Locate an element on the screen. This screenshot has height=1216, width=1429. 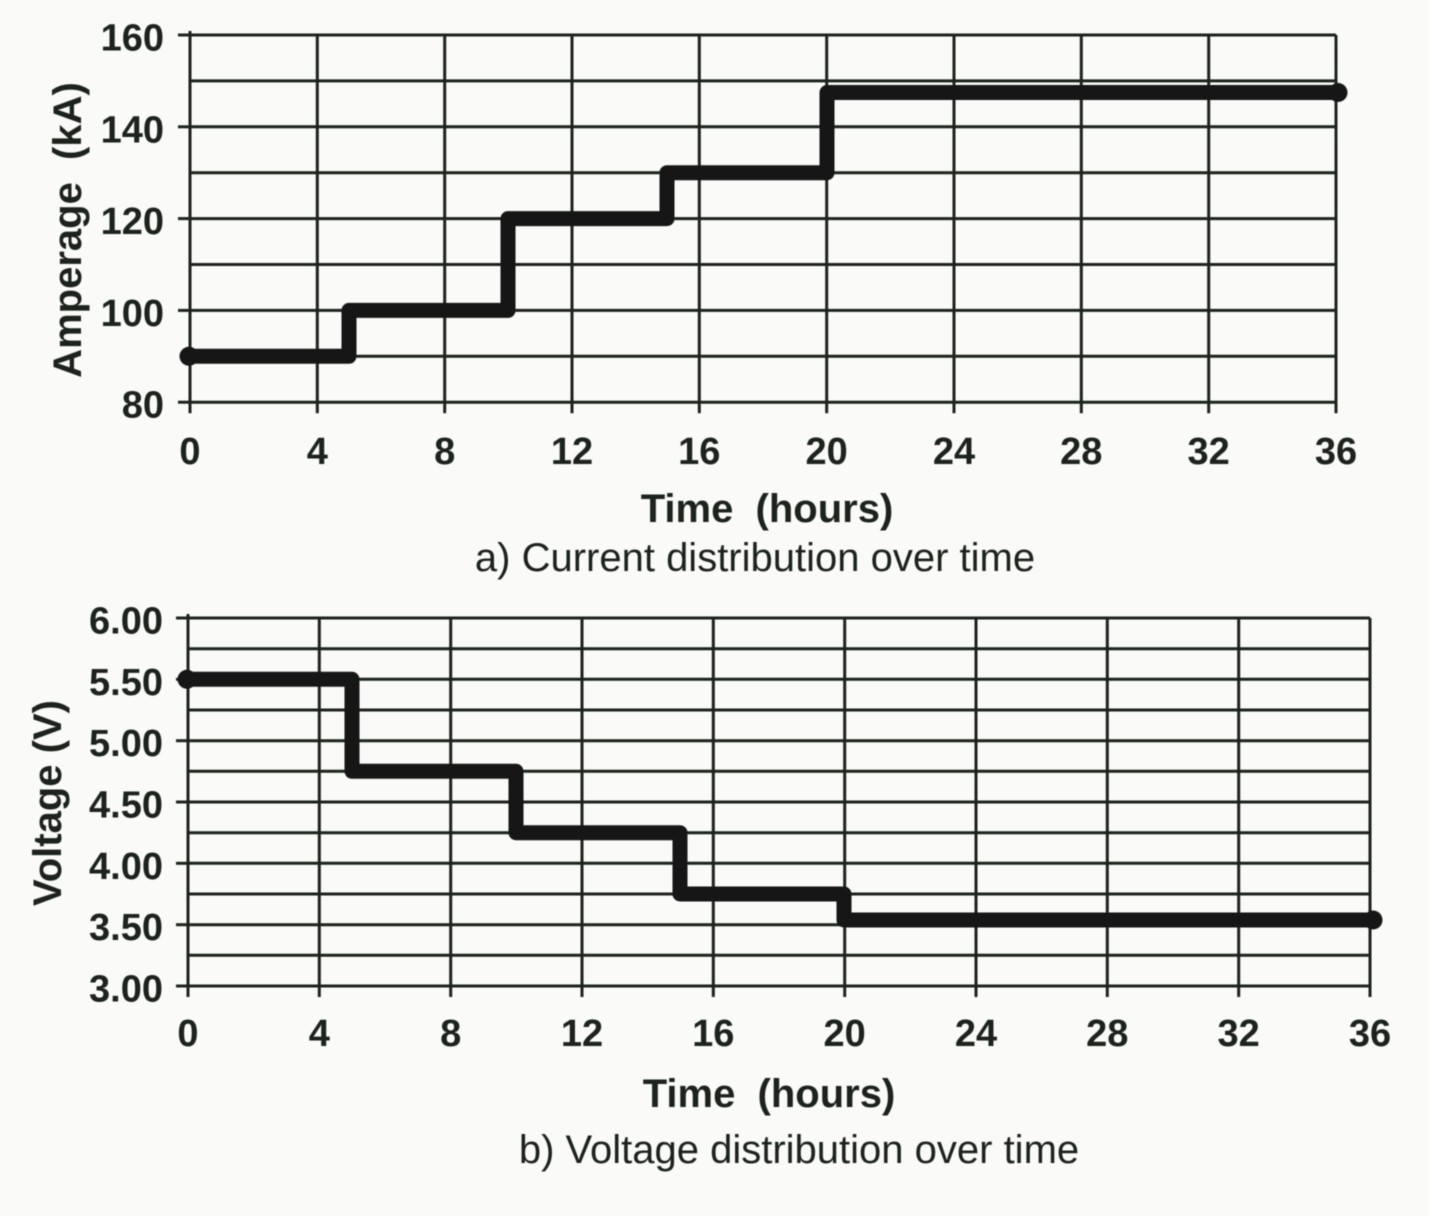
svg-text: 120 is located at coordinates (132, 222).